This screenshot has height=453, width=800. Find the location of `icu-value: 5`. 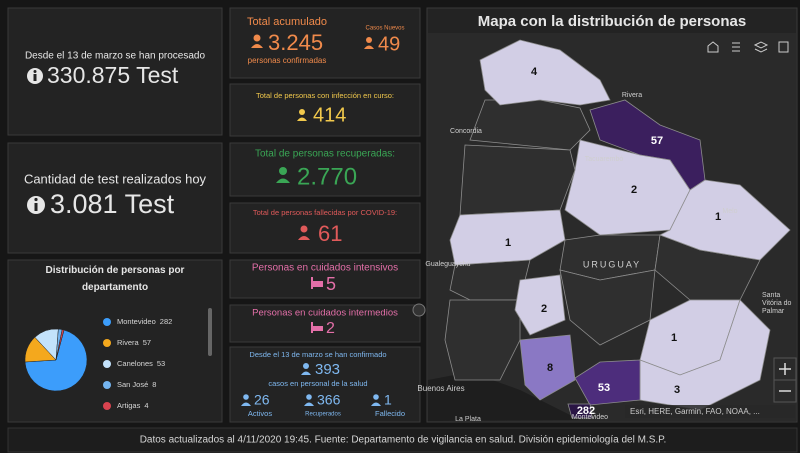

icu-value: 5 is located at coordinates (331, 284).